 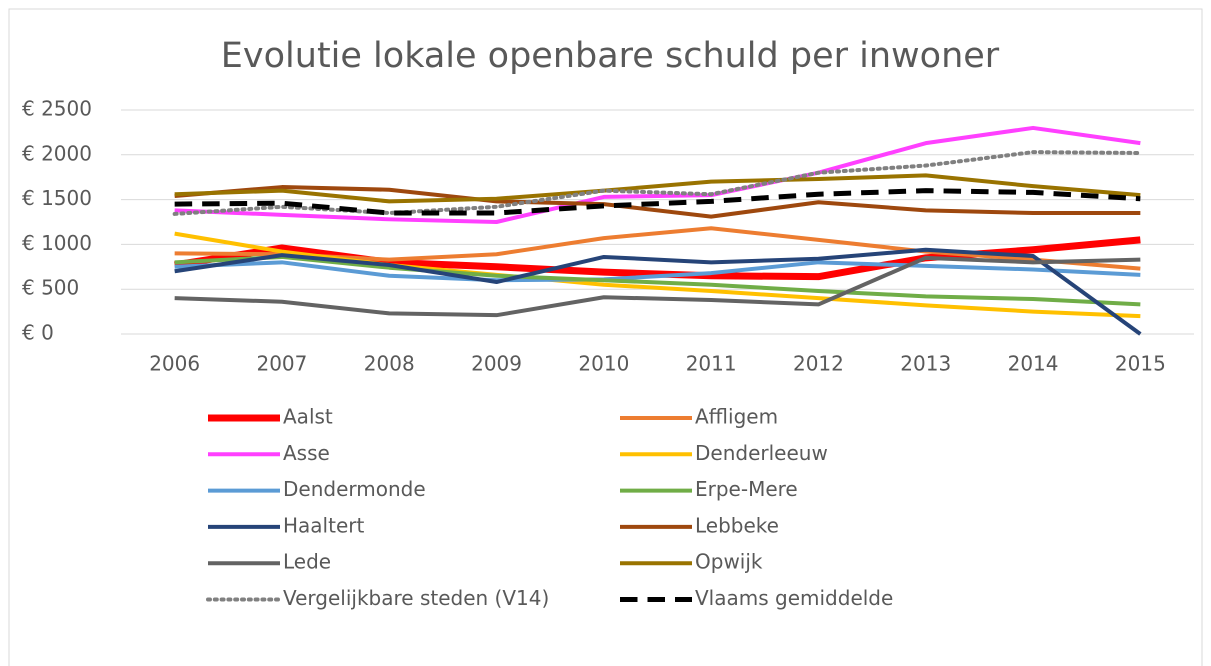 I want to click on legend-label: Haaltert, so click(x=323, y=525).